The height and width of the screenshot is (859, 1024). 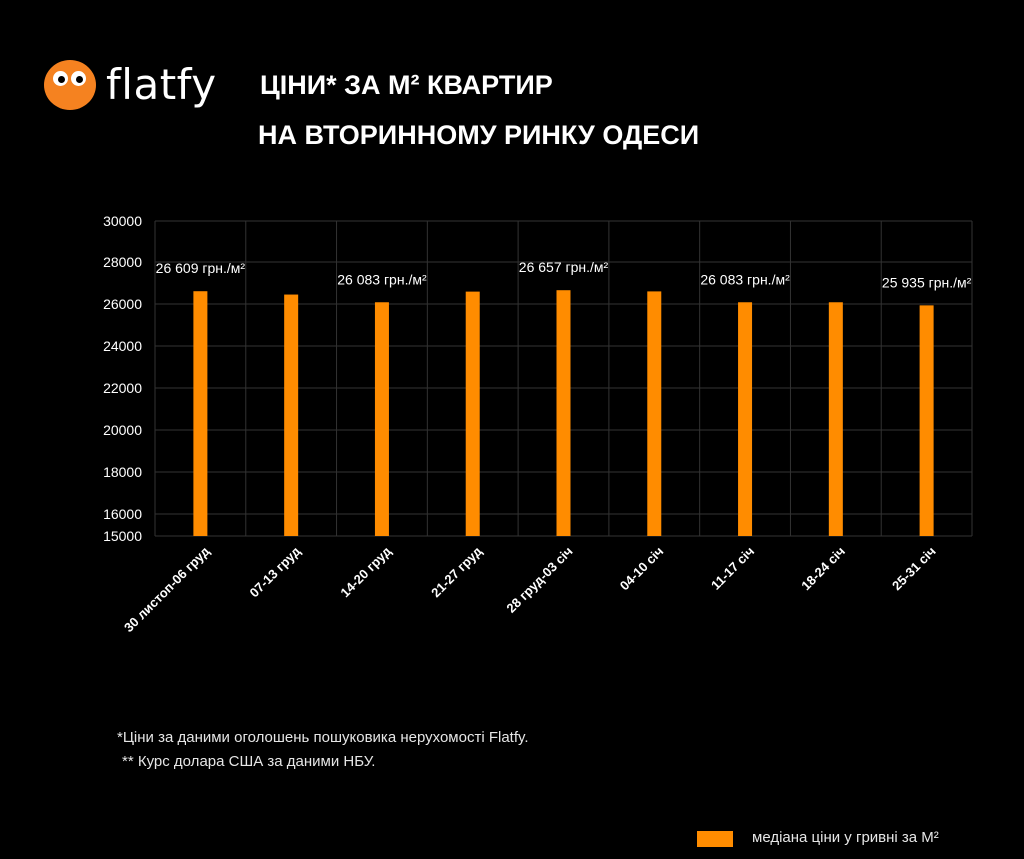 I want to click on chart-title-line1: ЦІНИ* ЗА М² КВАРТИР, so click(x=406, y=85).